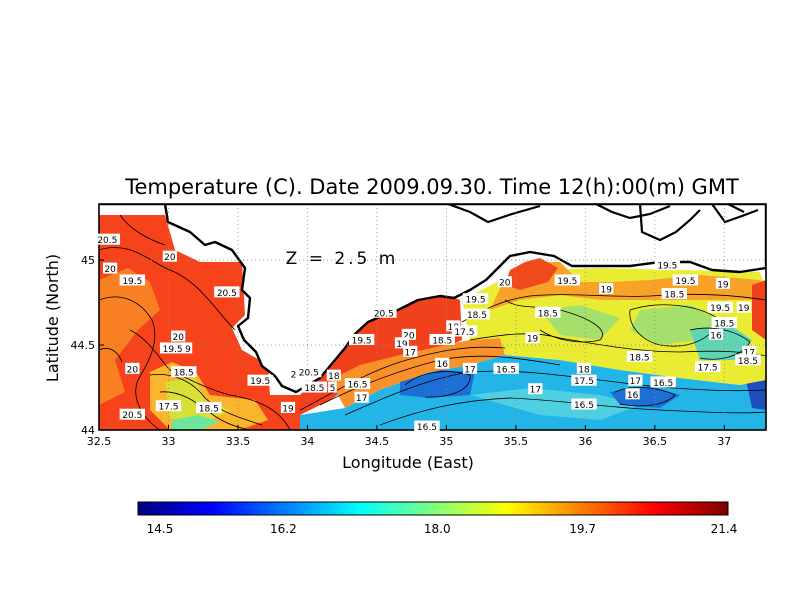  Describe the element at coordinates (99, 441) in the screenshot. I see `x-tick-label: 32.5` at that location.